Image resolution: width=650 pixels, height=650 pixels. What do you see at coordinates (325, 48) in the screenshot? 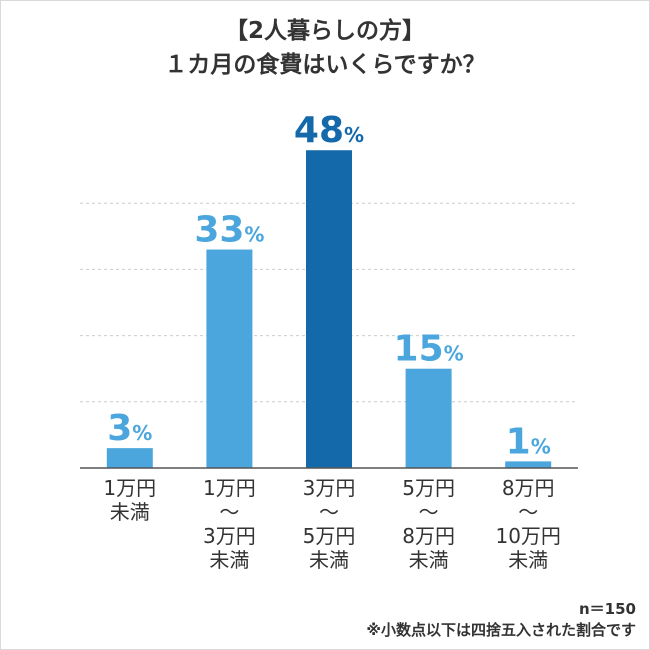
I see `chart-title: 【2人暮らしの方】 １カ月の食費はいくらですか？` at bounding box center [325, 48].